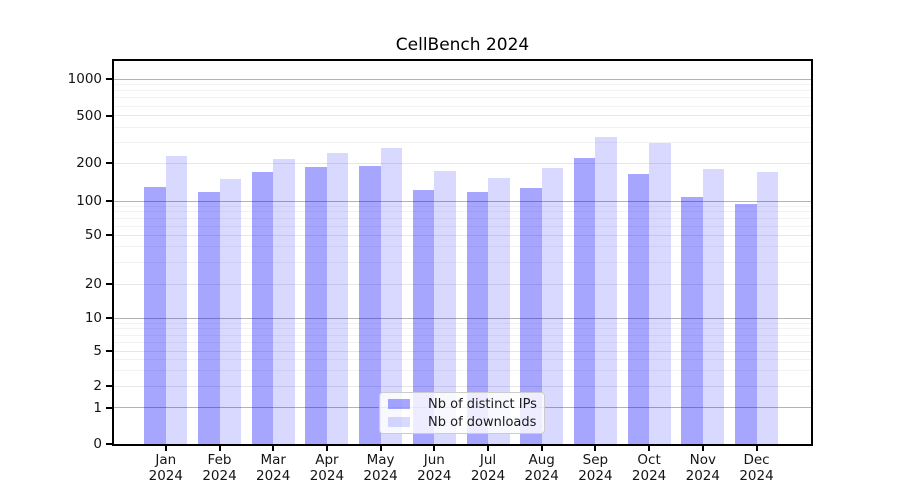 The image size is (900, 500). Describe the element at coordinates (97, 386) in the screenshot. I see `y-tick-label: 2` at that location.